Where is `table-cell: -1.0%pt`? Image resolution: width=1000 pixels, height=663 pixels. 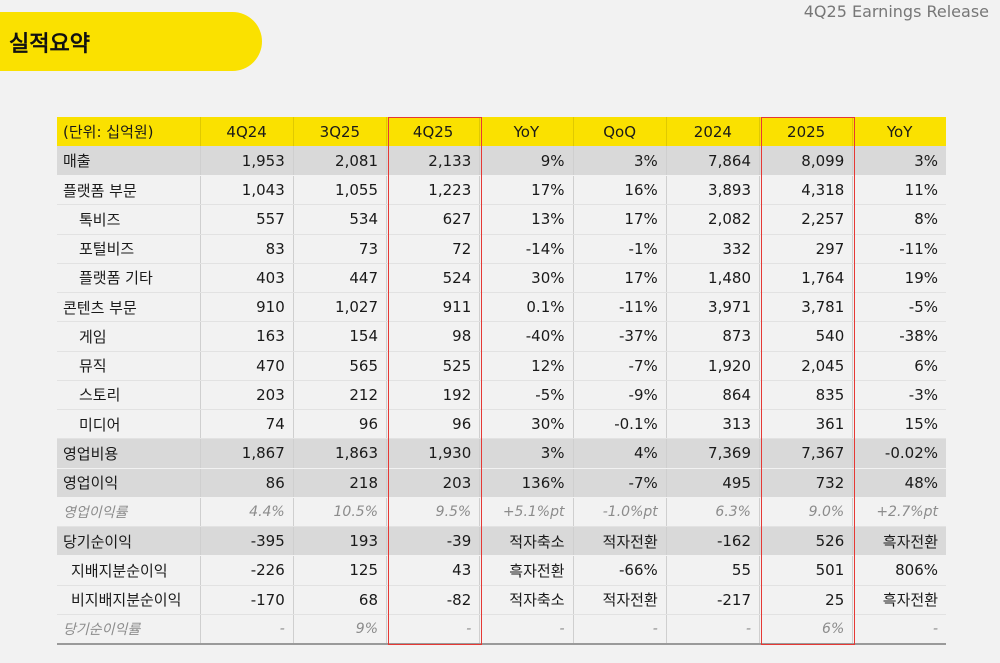 table-cell: -1.0%pt is located at coordinates (619, 512).